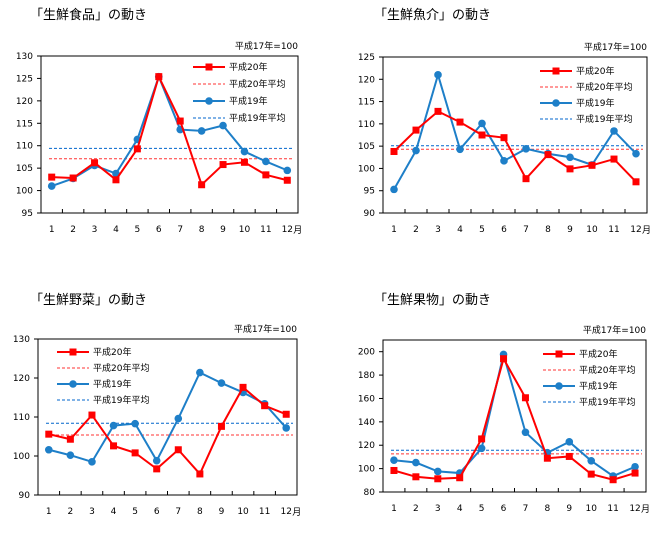 The image size is (660, 541). Describe the element at coordinates (604, 87) in the screenshot. I see `legend-label: 平成20年平均` at that location.